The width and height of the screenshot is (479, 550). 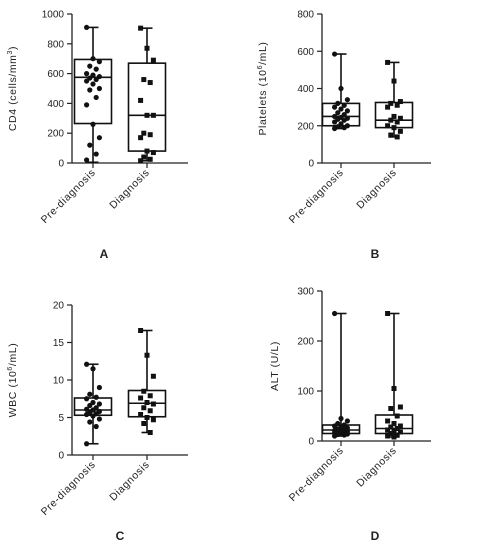 What do you see at coordinates (13, 88) in the screenshot?
I see `y-axis-label: CD4 (cells/mm3)` at bounding box center [13, 88].